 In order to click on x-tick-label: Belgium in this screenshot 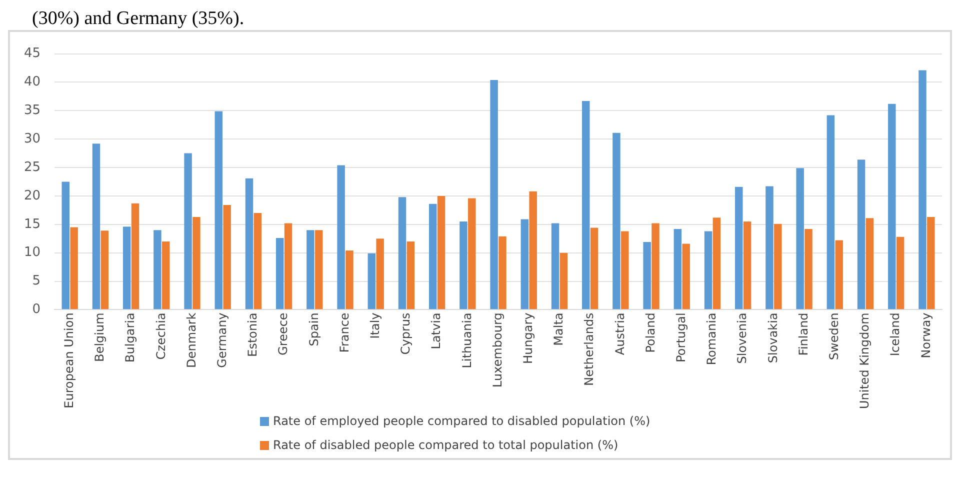, I will do `click(99, 337)`.